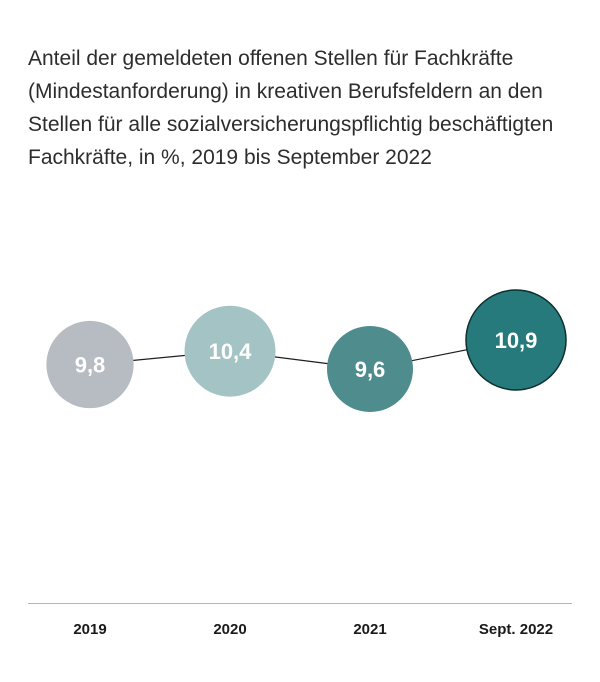 The height and width of the screenshot is (682, 600). I want to click on x-axis-tick-labels: 2019 2020 2021 Sept. 2022, so click(313, 629).